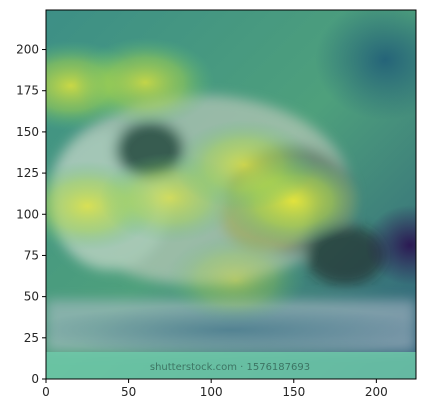 Image resolution: width=425 pixels, height=413 pixels. I want to click on y-tick-label: 25, so click(31, 338).